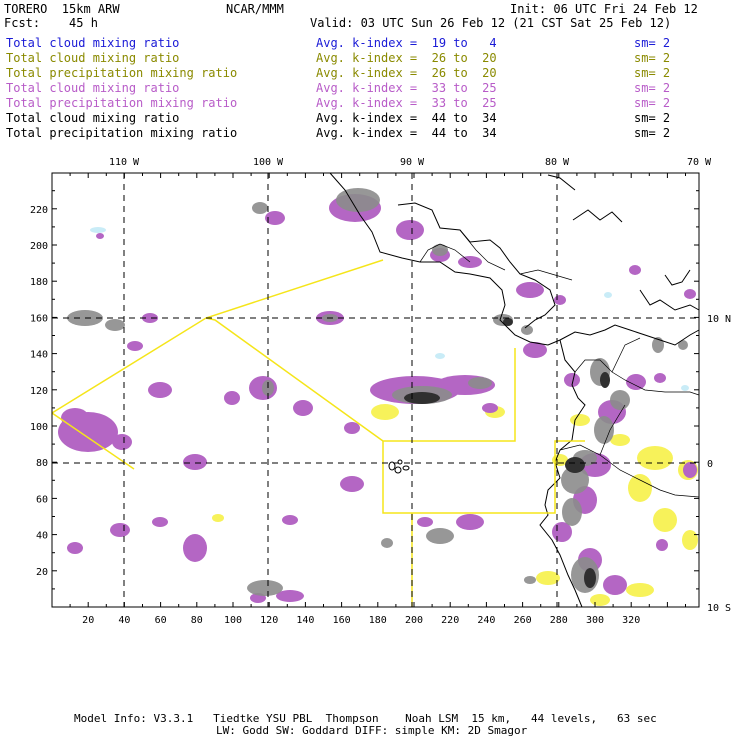  What do you see at coordinates (719, 608) in the screenshot?
I see `lat-label: 10 S` at bounding box center [719, 608].